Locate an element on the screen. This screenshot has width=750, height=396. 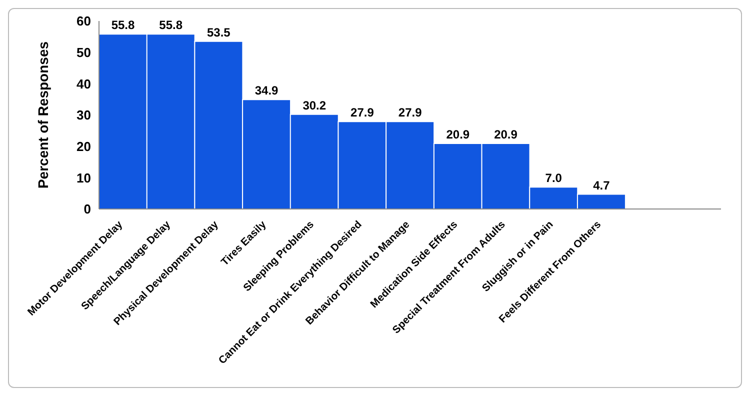
y-tick-label: 50 is located at coordinates (83, 52).